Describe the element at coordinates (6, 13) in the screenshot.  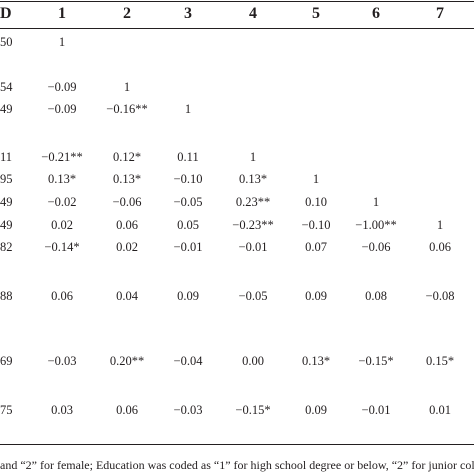
I see `header-sd: D` at that location.